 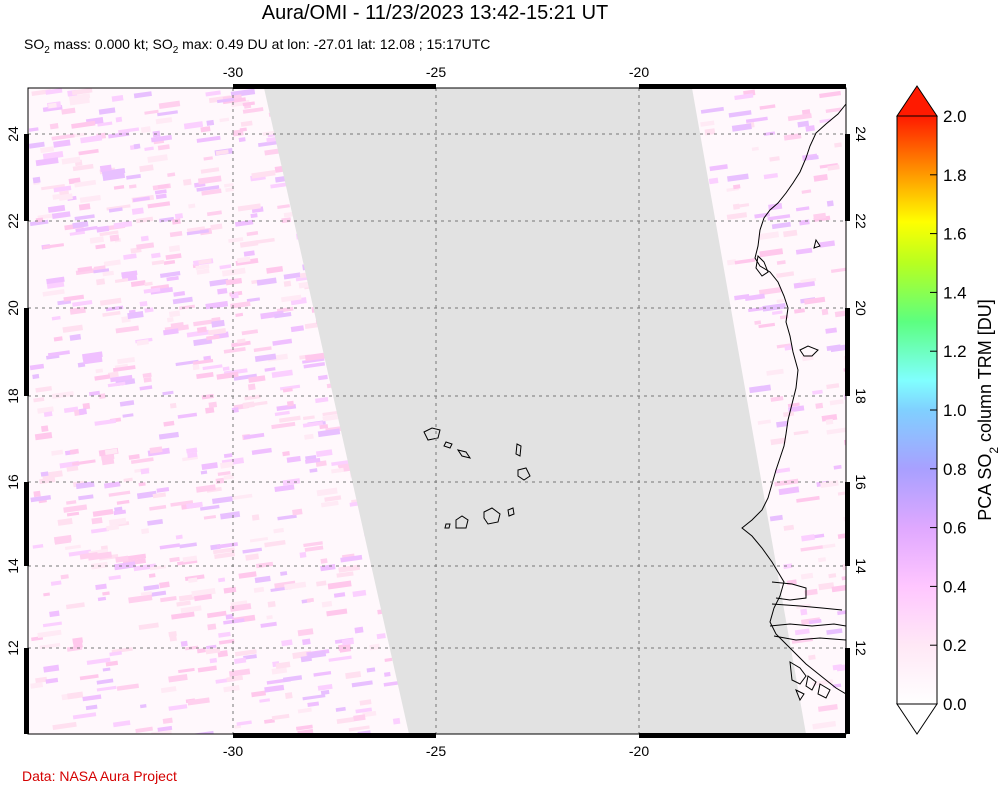 I want to click on cape-verde-islands, so click(x=477, y=478).